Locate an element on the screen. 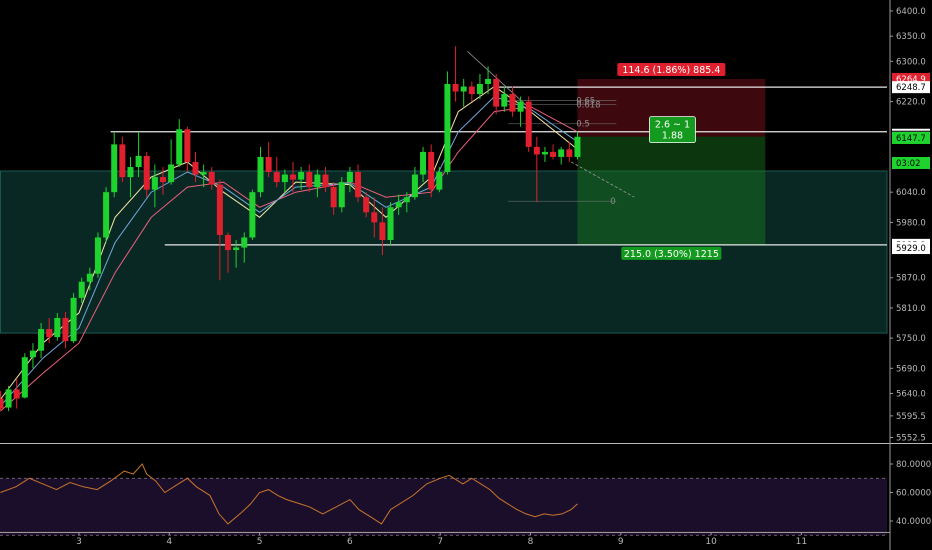 The image size is (932, 550). price-label: 5929.0 is located at coordinates (911, 249).